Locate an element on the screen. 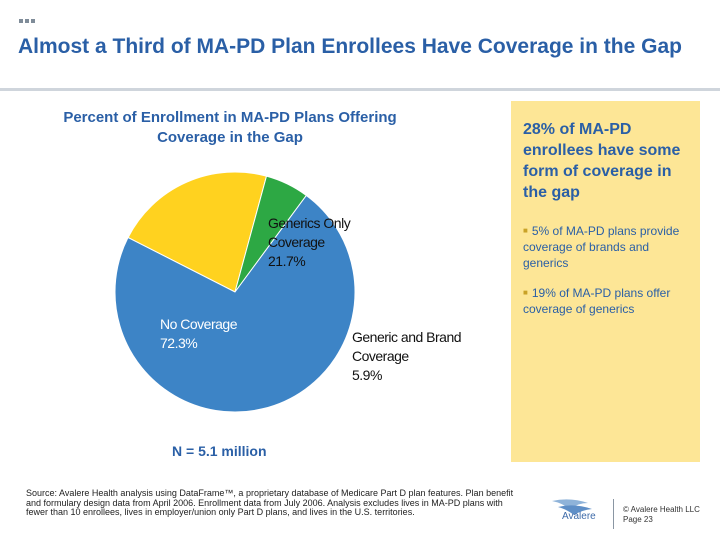 The height and width of the screenshot is (540, 720). title-divider is located at coordinates (360, 89).